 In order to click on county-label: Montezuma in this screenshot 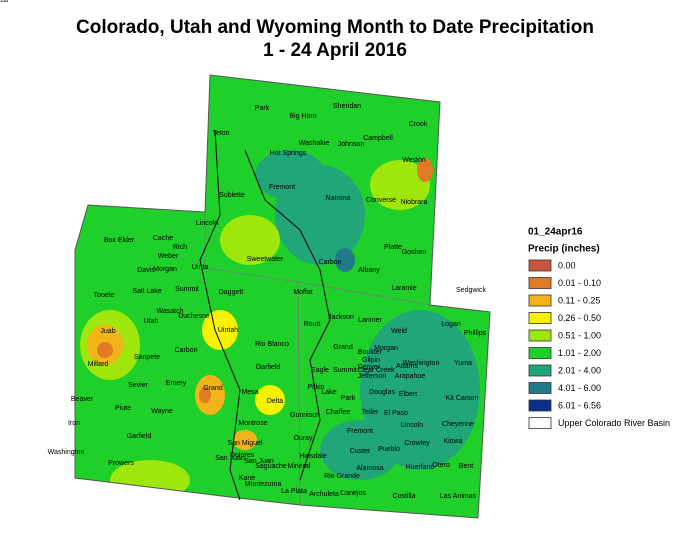, I will do `click(263, 484)`.